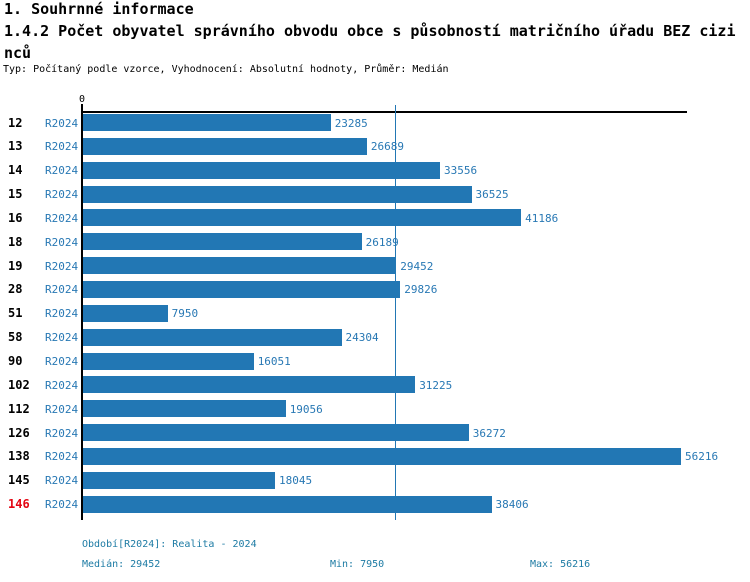 The width and height of the screenshot is (750, 582). Describe the element at coordinates (421, 290) in the screenshot. I see `bar-value-label: 29826` at that location.